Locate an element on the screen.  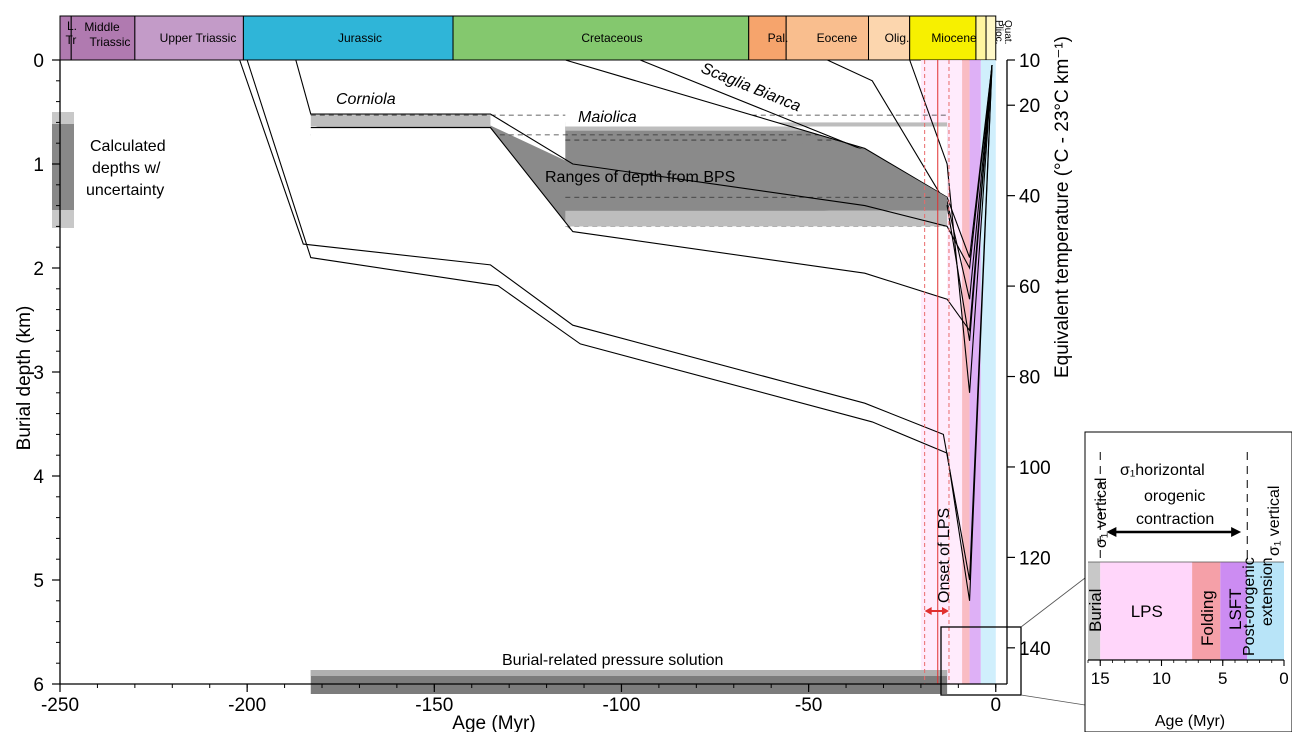
inset-x-tick-label: 0 is located at coordinates (1283, 678).